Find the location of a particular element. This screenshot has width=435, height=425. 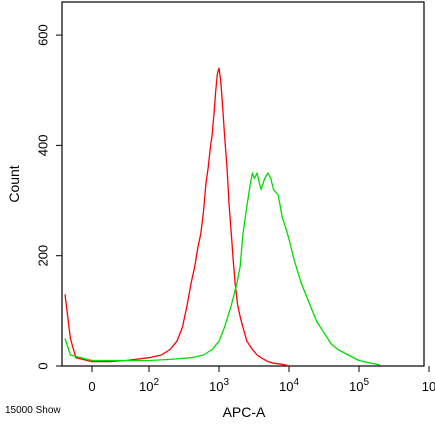

y-axis-title: Count is located at coordinates (14, 183).